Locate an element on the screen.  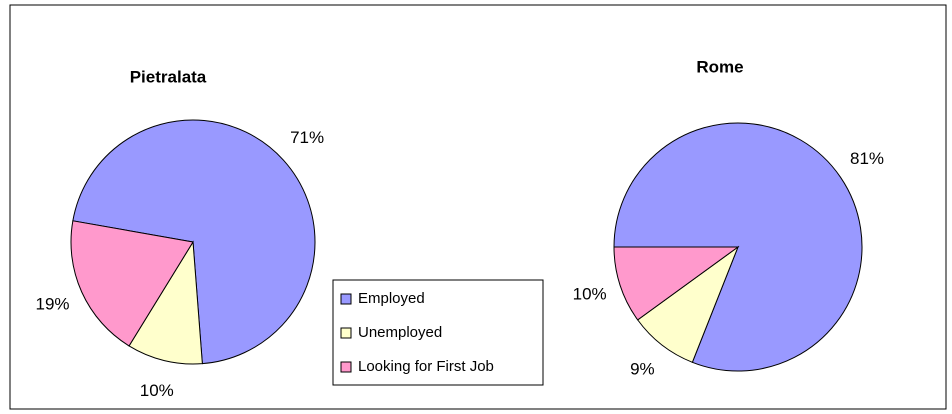
legend-label: Employed is located at coordinates (391, 298).